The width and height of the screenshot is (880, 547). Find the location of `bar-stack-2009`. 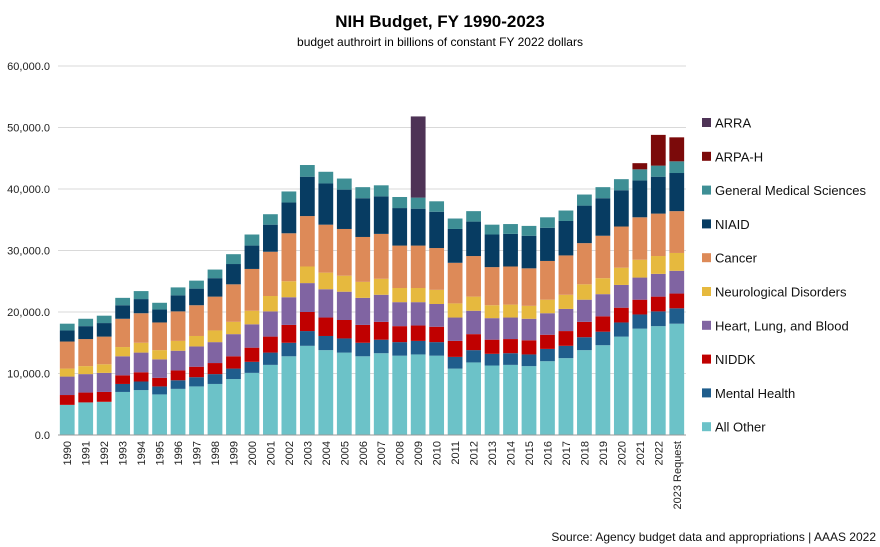

bar-stack-2009 is located at coordinates (418, 275).